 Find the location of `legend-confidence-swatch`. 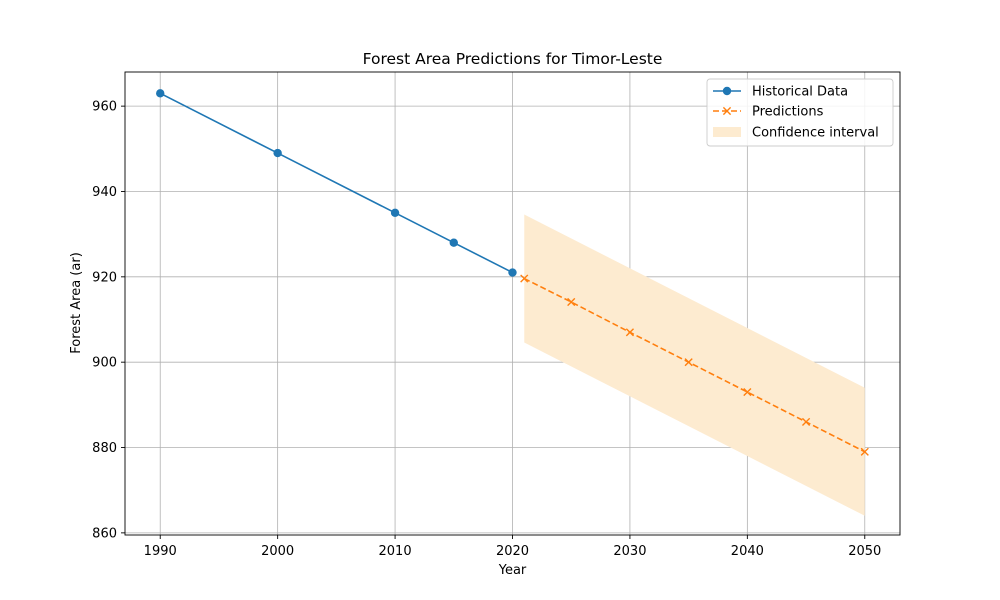

legend-confidence-swatch is located at coordinates (727, 132).